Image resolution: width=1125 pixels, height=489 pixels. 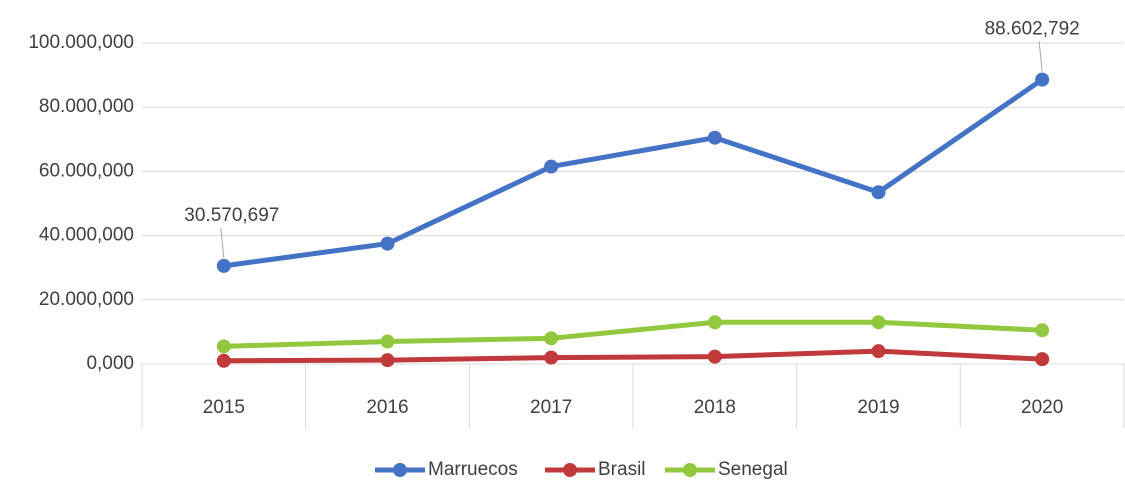 I want to click on x-tick-label: 2015, so click(x=224, y=407).